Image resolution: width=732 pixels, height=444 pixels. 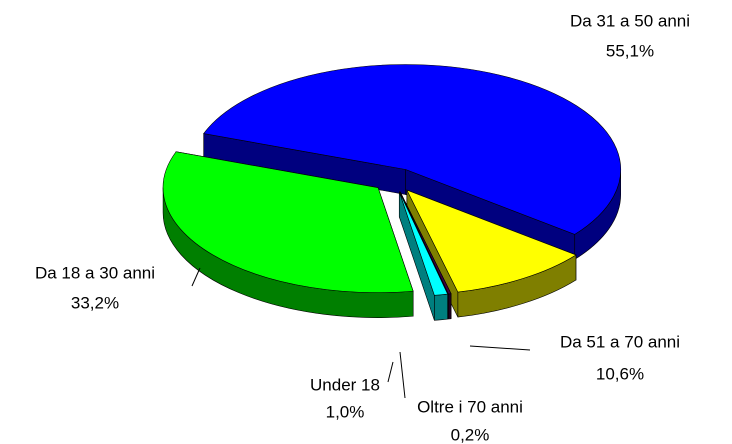 What do you see at coordinates (630, 20) in the screenshot?
I see `slice-label: Da 31 a 50 anni` at bounding box center [630, 20].